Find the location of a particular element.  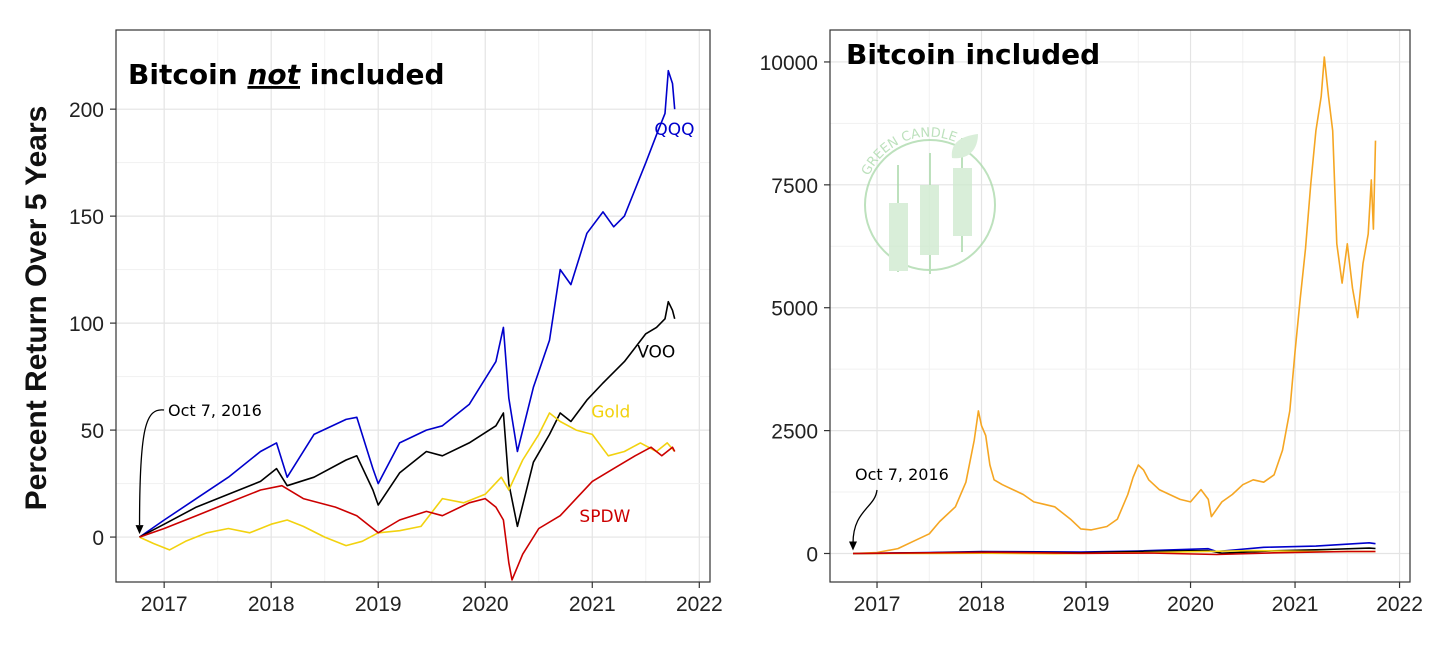

series-label-qqq: QQQ is located at coordinates (674, 130).